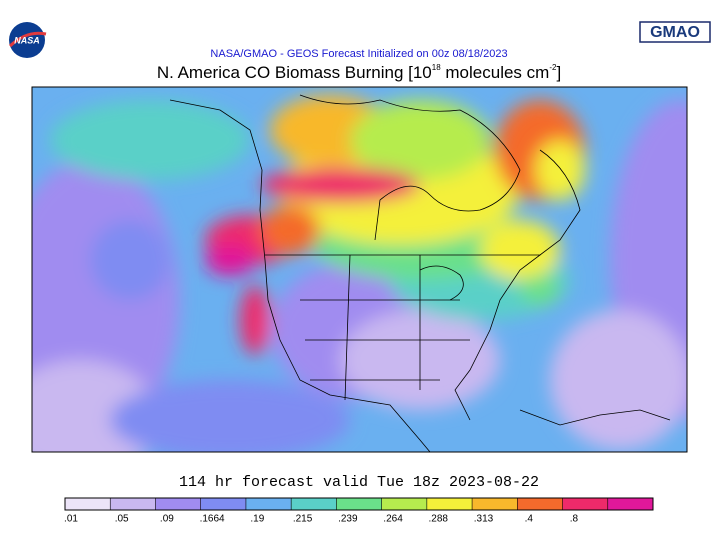  Describe the element at coordinates (495, 72) in the screenshot. I see `title-part: molecules cm` at that location.